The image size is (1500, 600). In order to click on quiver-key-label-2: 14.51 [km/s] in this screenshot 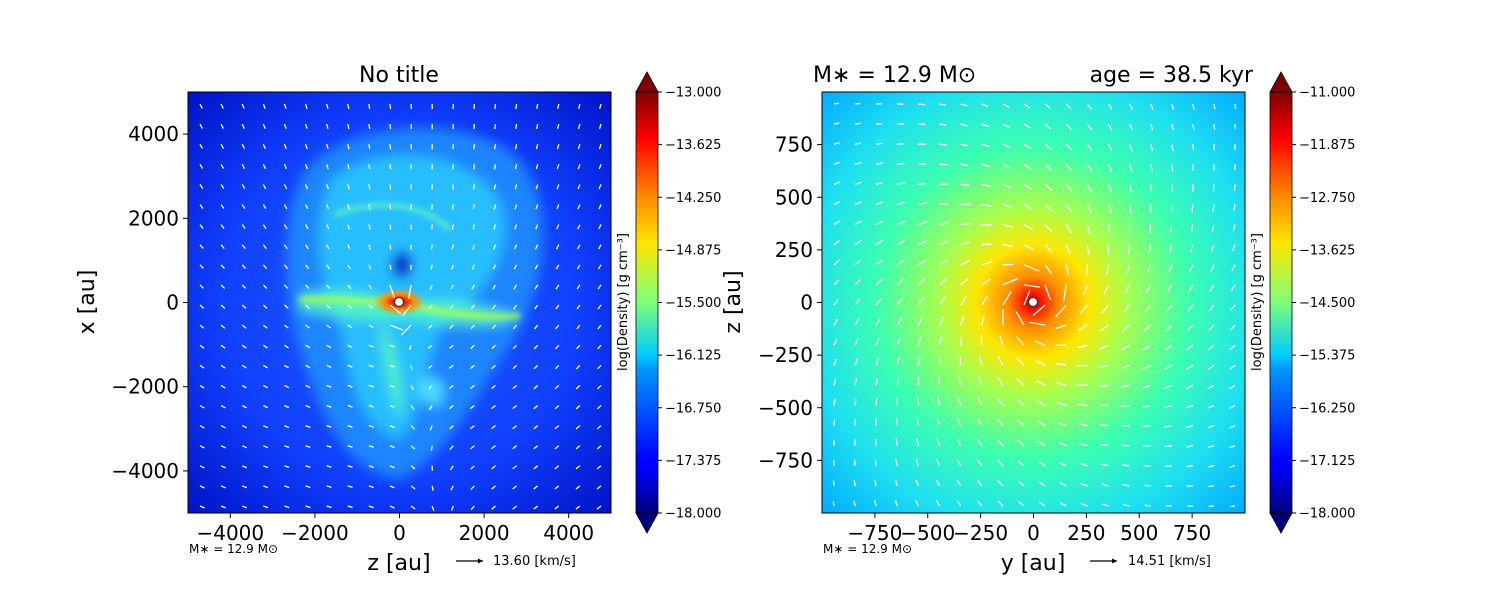, I will do `click(1169, 561)`.